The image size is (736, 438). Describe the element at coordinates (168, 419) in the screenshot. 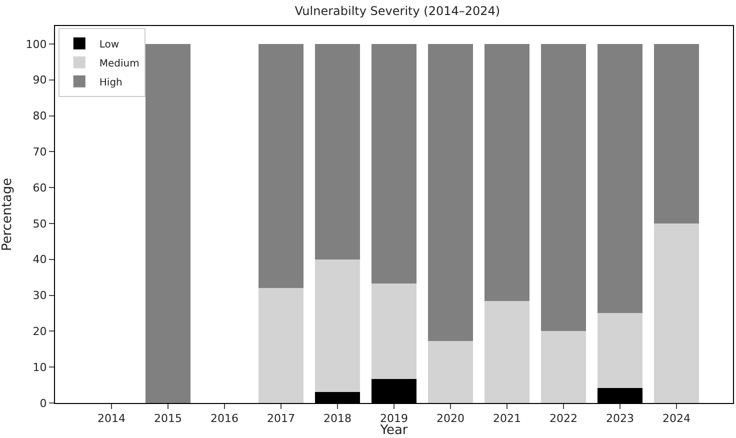

I see `x-tick-label: 2015` at that location.